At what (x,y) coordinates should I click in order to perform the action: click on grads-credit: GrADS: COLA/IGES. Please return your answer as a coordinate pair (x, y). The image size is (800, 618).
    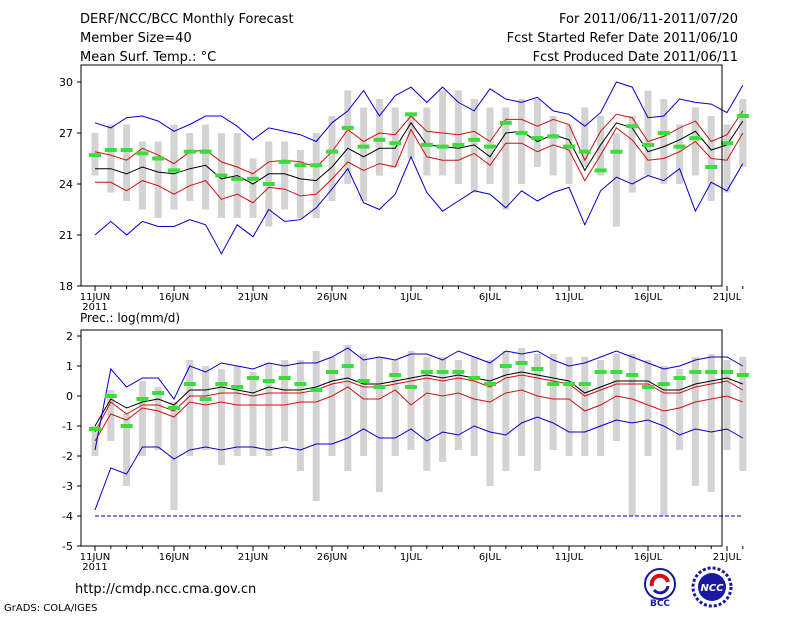
    Looking at the image, I should click on (51, 608).